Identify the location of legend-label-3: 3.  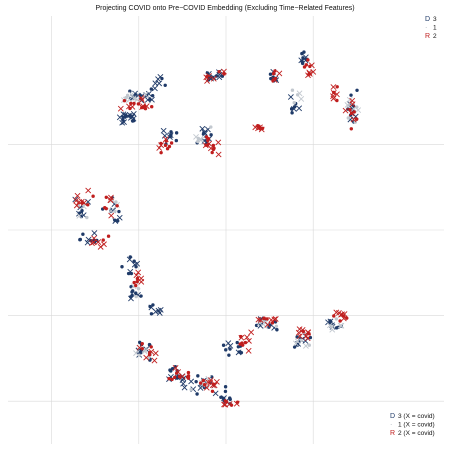
(435, 19).